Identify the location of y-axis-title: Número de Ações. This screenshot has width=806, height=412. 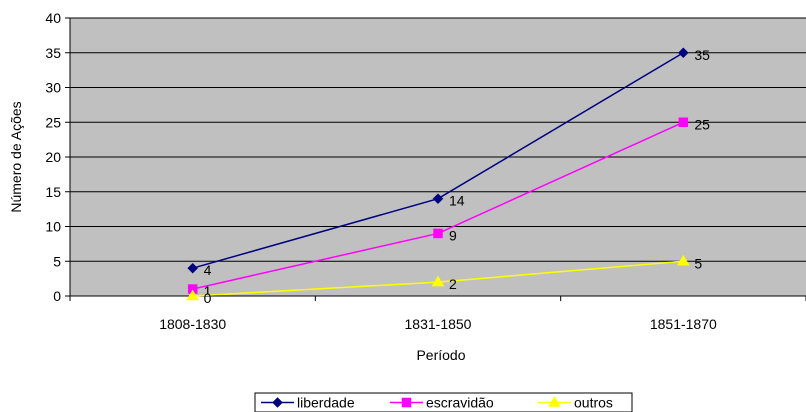
(16, 156).